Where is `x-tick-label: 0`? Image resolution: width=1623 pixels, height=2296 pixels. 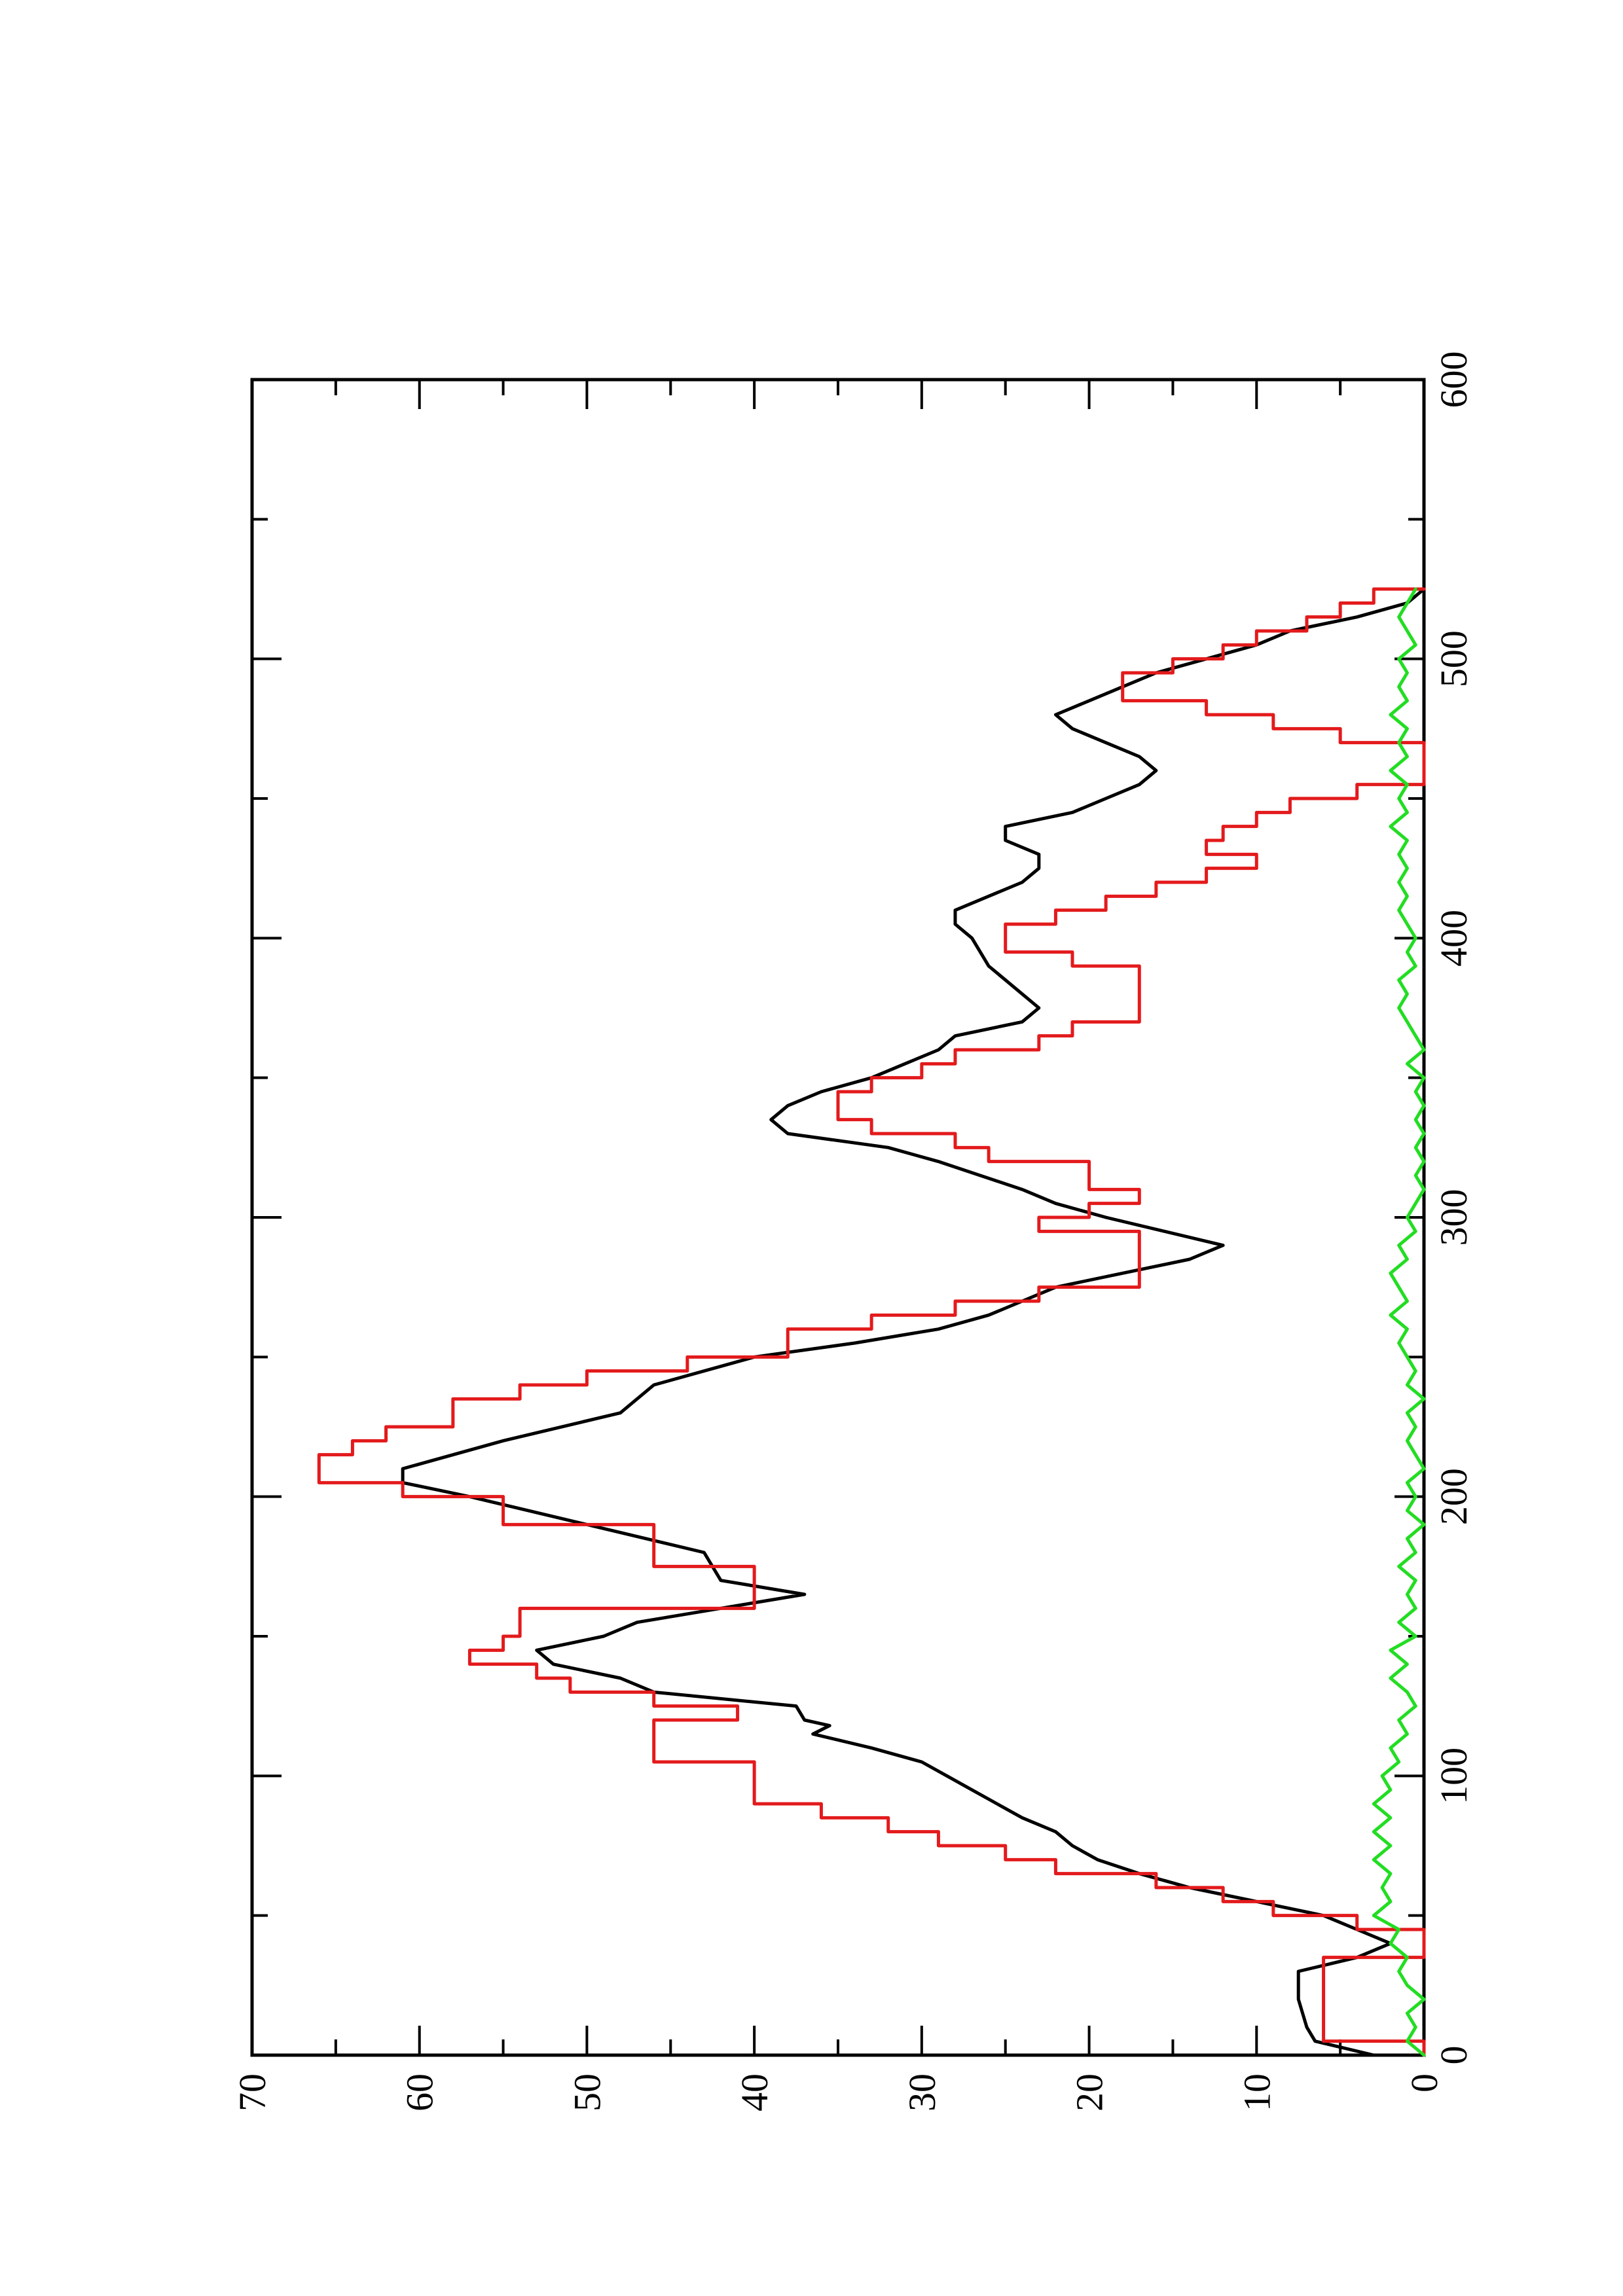 x-tick-label: 0 is located at coordinates (1453, 2055).